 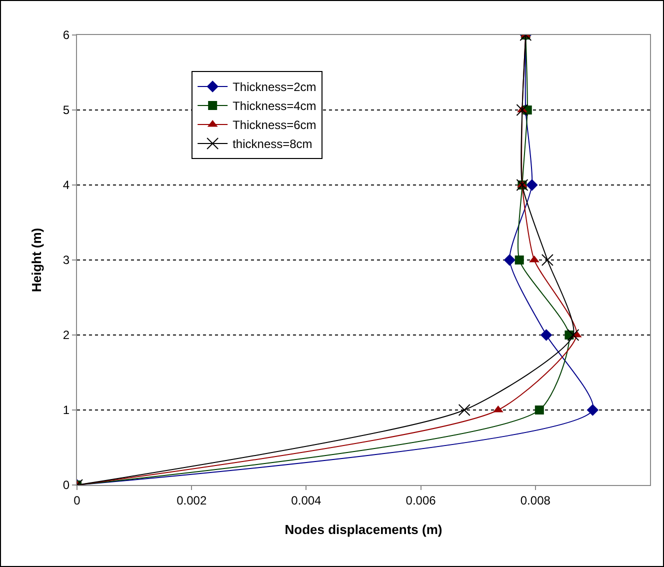 What do you see at coordinates (66, 260) in the screenshot?
I see `y-tick-label: 3` at bounding box center [66, 260].